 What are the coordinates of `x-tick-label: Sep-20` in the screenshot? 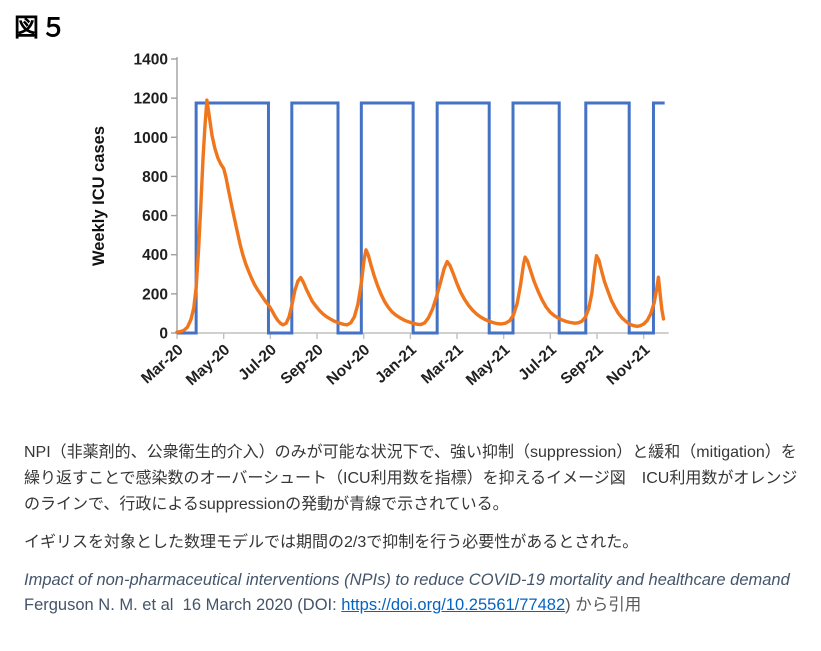 It's located at (302, 364).